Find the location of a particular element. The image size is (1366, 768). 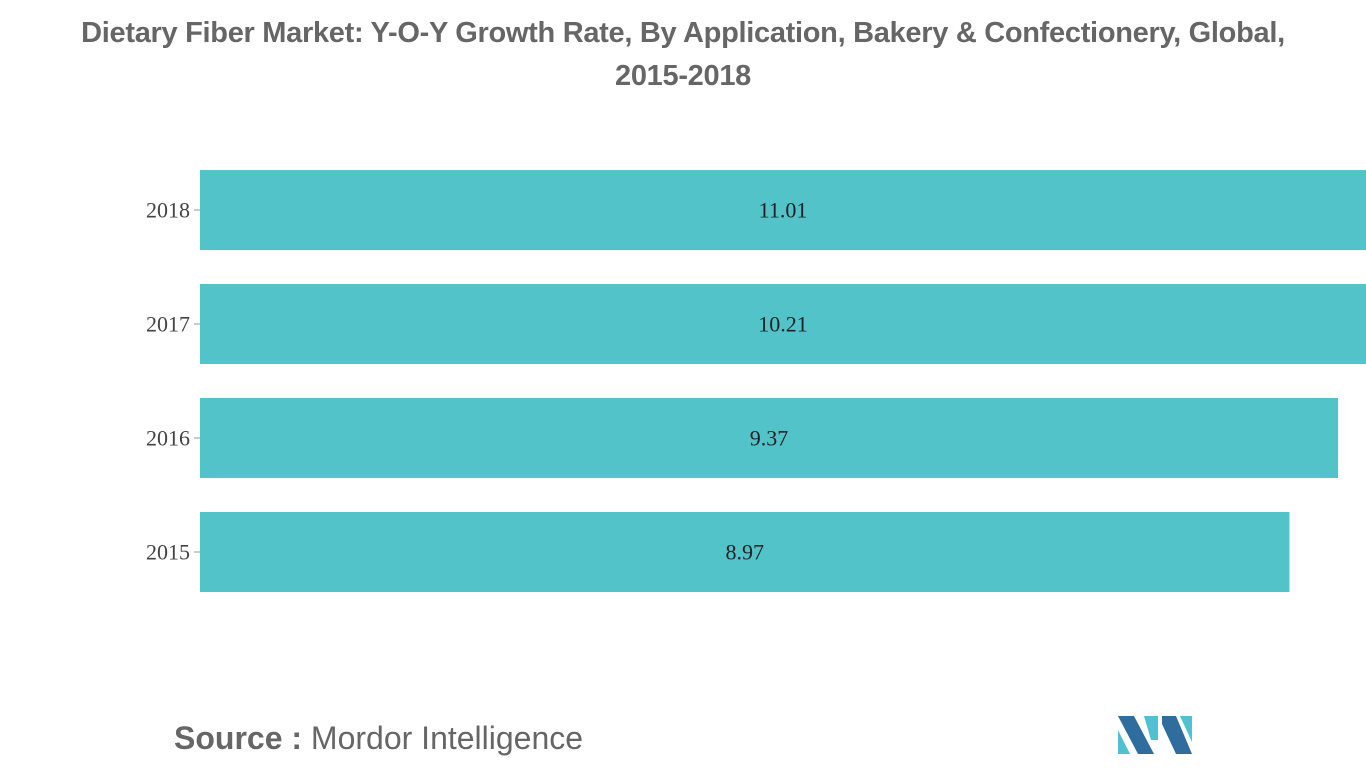

data-label-2015: 8.97 is located at coordinates (744, 552).